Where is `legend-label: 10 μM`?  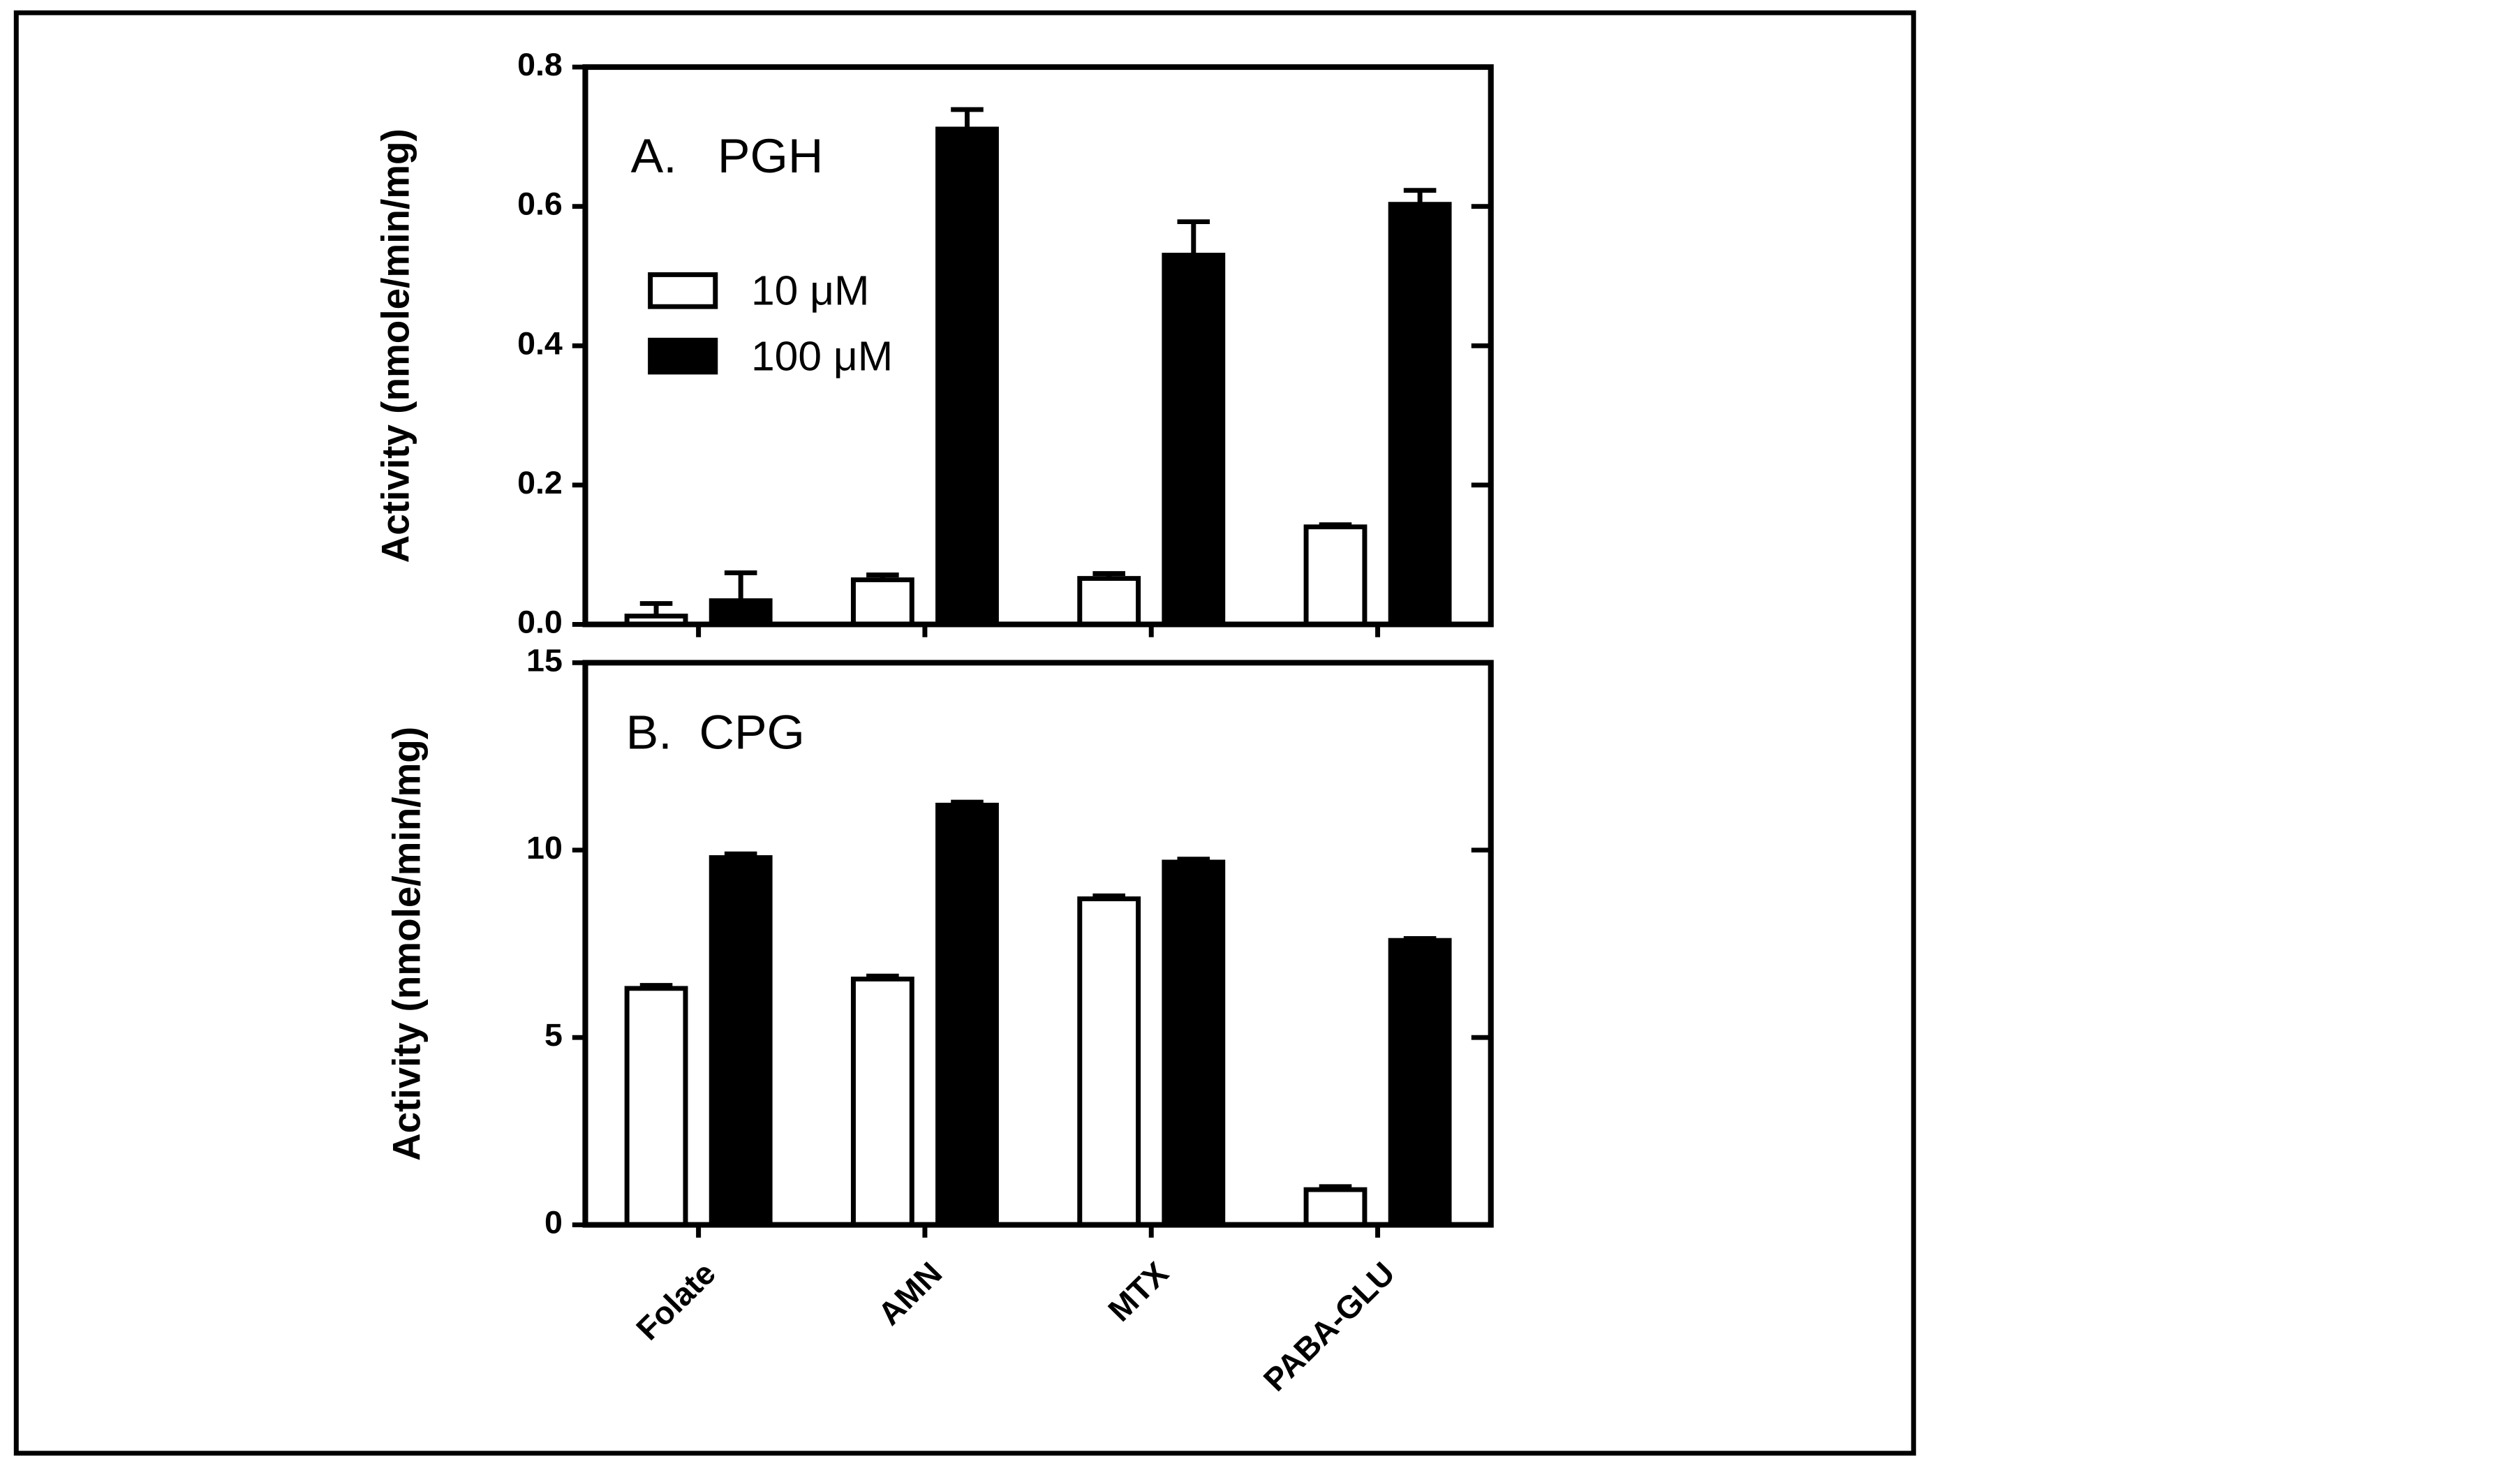 legend-label: 10 μM is located at coordinates (810, 290).